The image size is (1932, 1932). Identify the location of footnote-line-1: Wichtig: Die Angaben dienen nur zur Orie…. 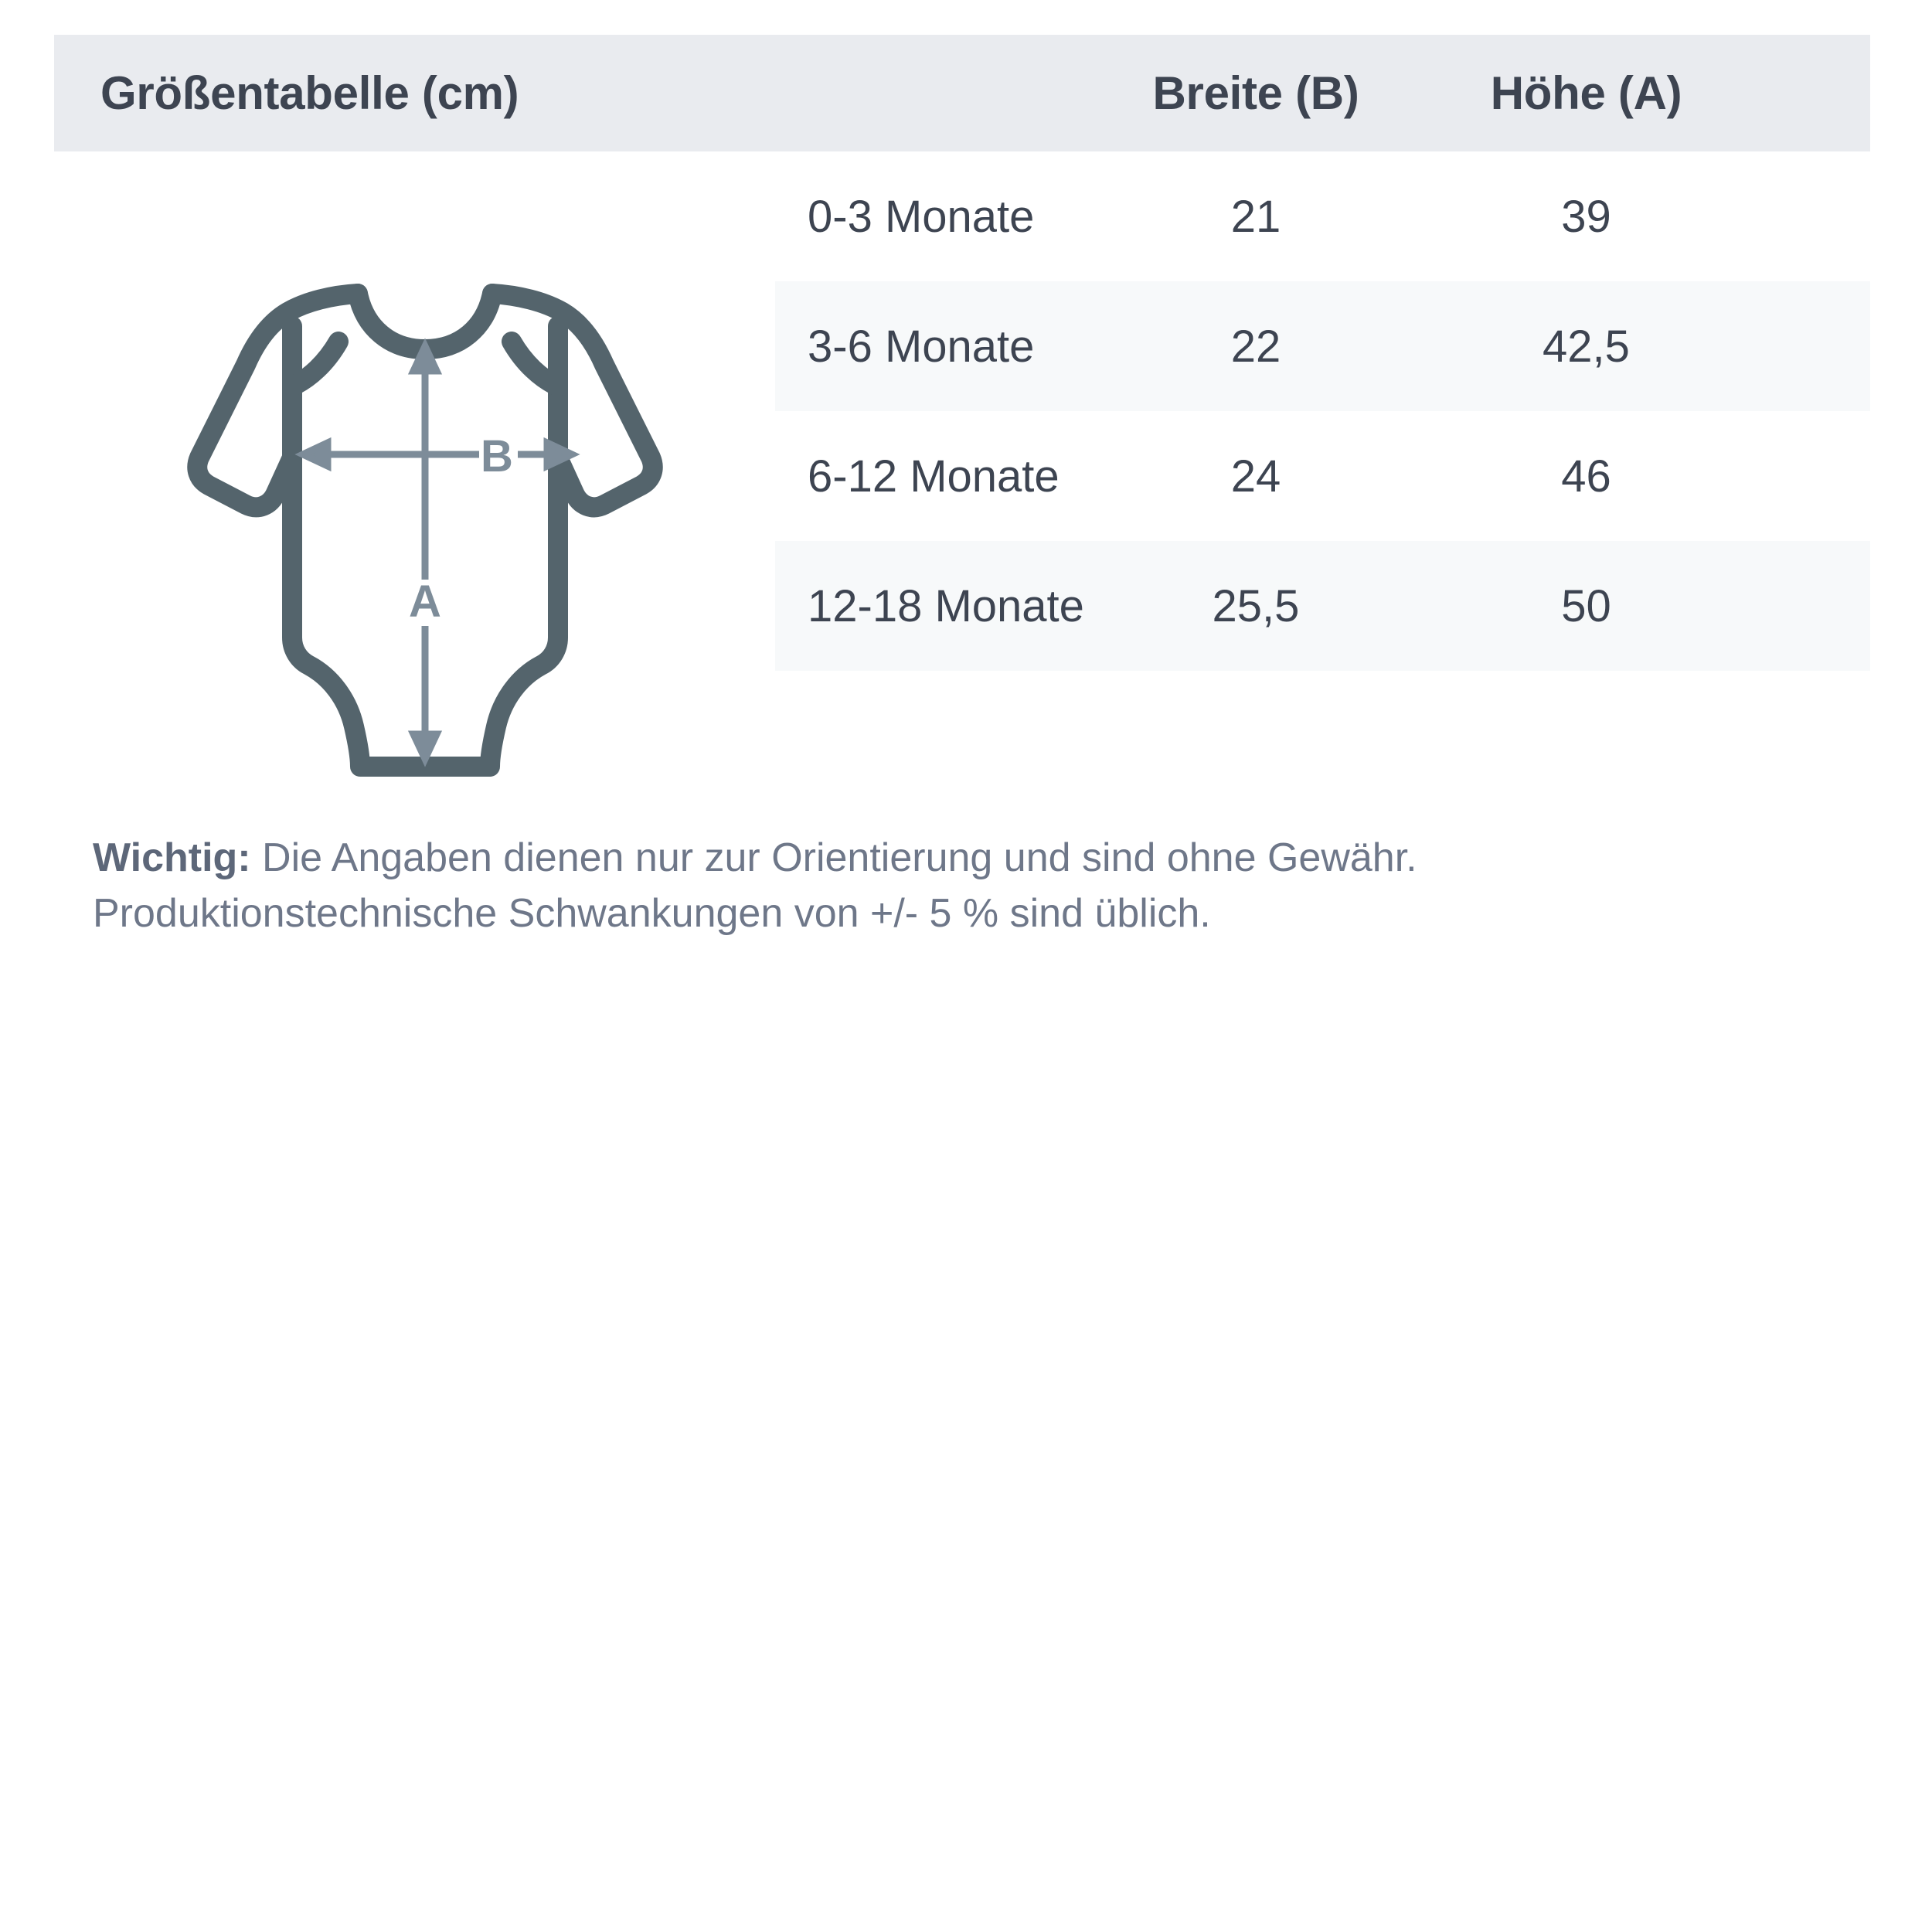
(974, 858).